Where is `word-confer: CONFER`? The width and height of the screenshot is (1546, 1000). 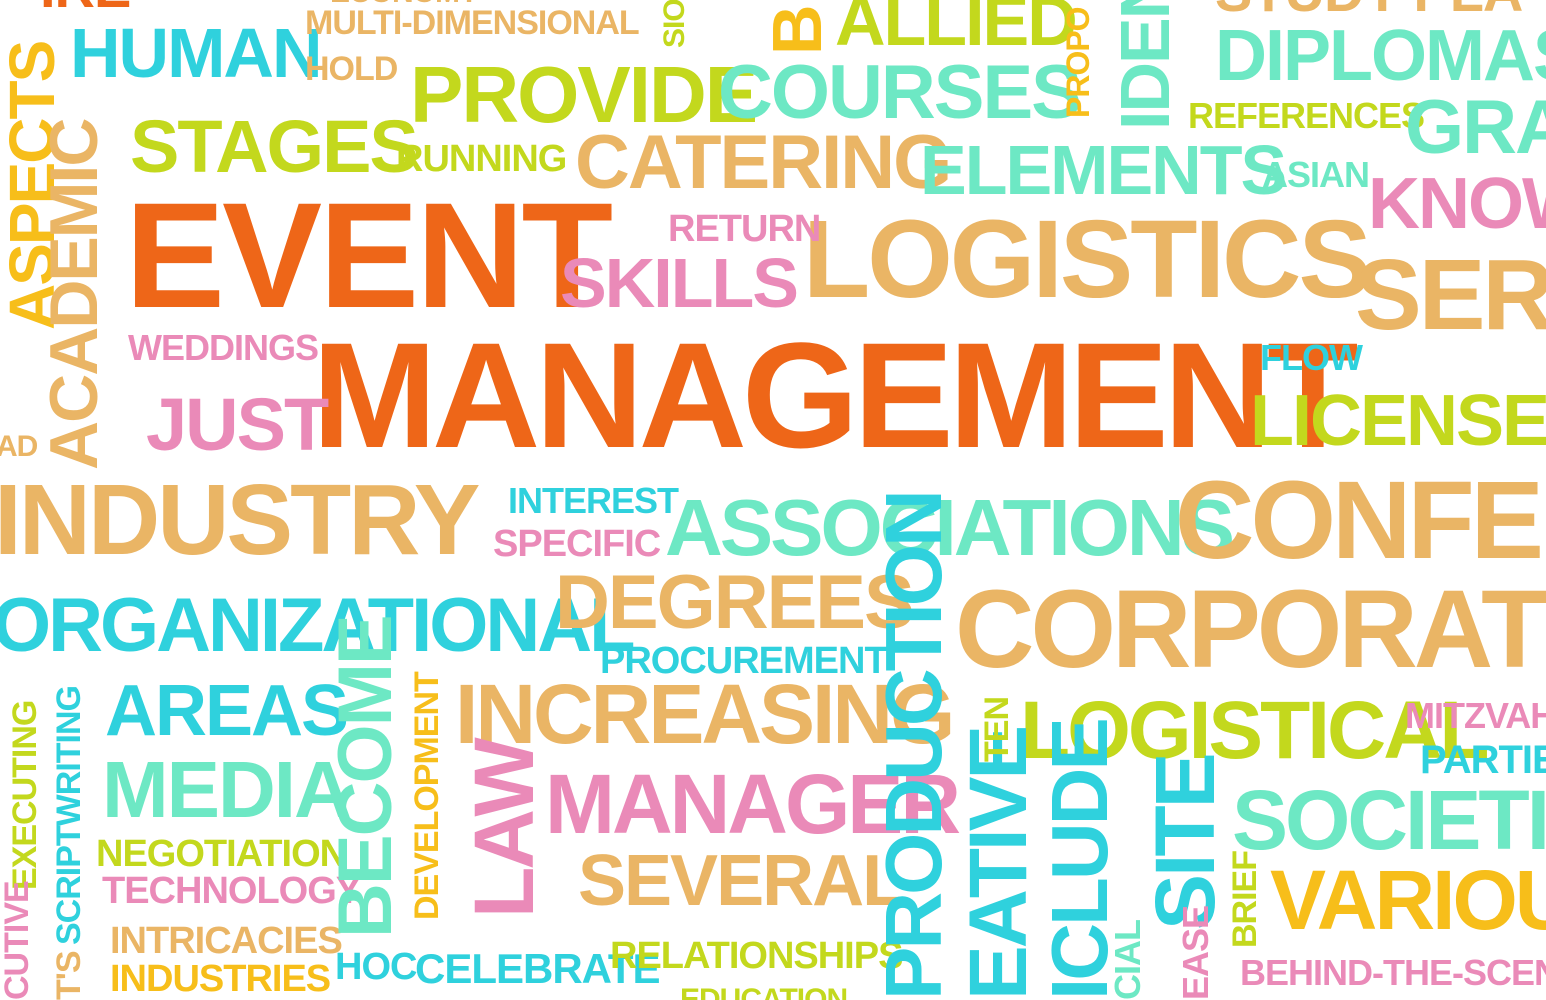
word-confer: CONFER is located at coordinates (1360, 520).